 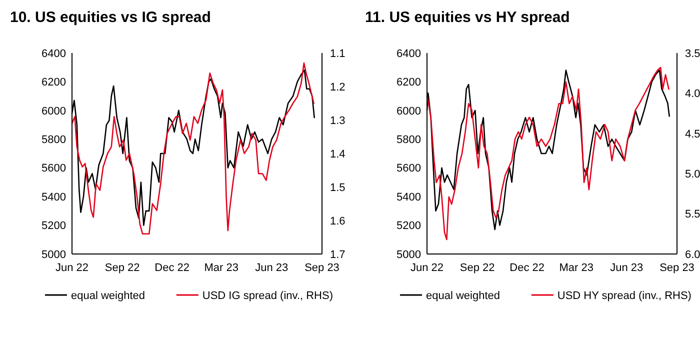 I want to click on legend-label: USD IG spread (inv., RHS), so click(x=268, y=296).